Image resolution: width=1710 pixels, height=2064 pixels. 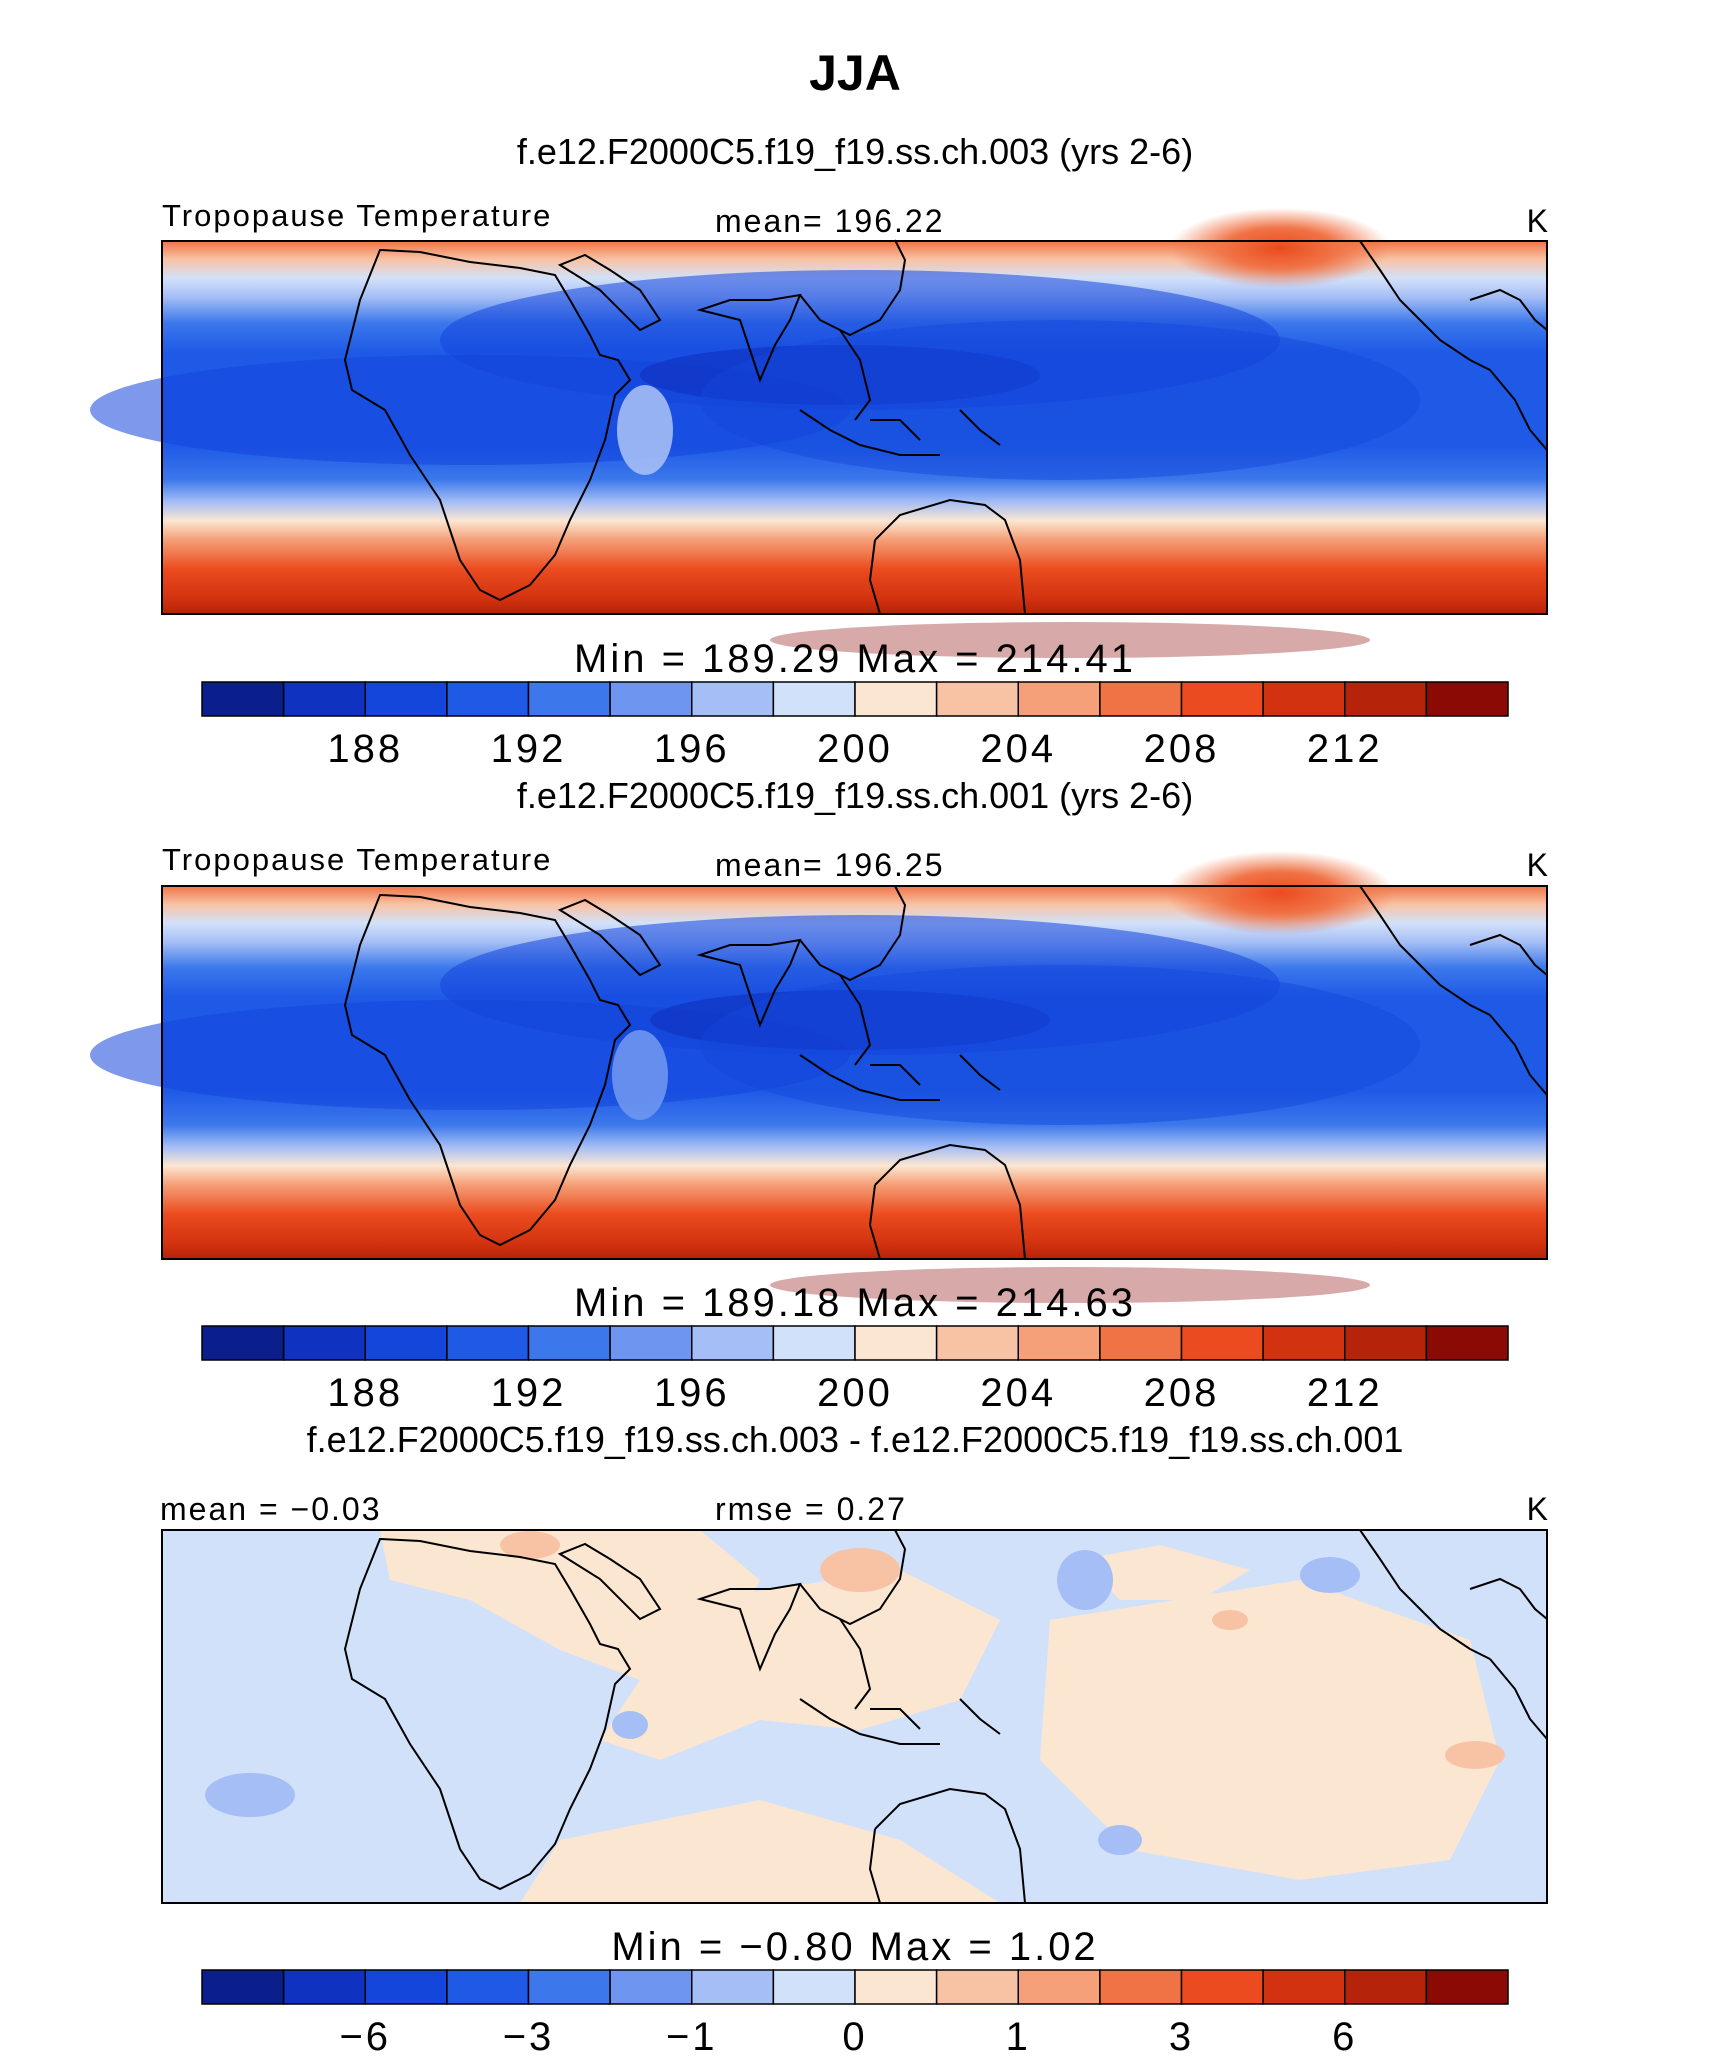 I want to click on colorbar-tick-label: −6, so click(x=365, y=2037).